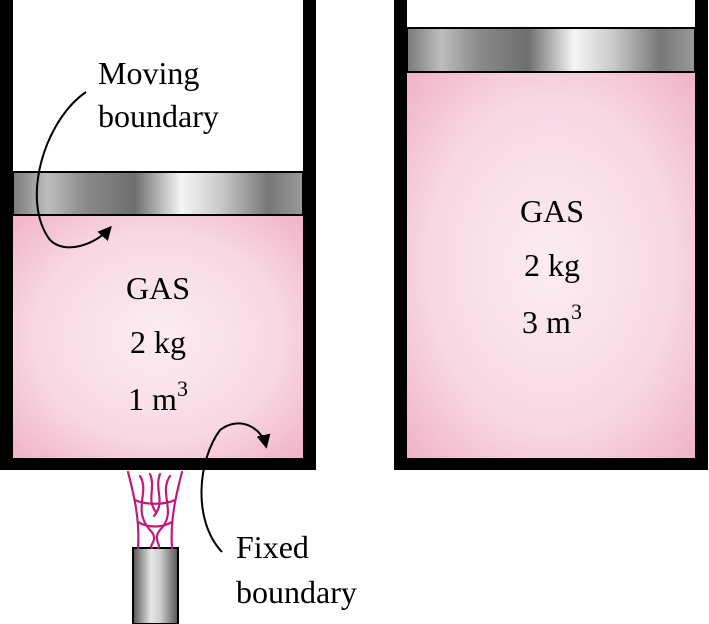 This screenshot has width=709, height=624. What do you see at coordinates (235, 487) in the screenshot?
I see `fixed-boundary-arrow` at bounding box center [235, 487].